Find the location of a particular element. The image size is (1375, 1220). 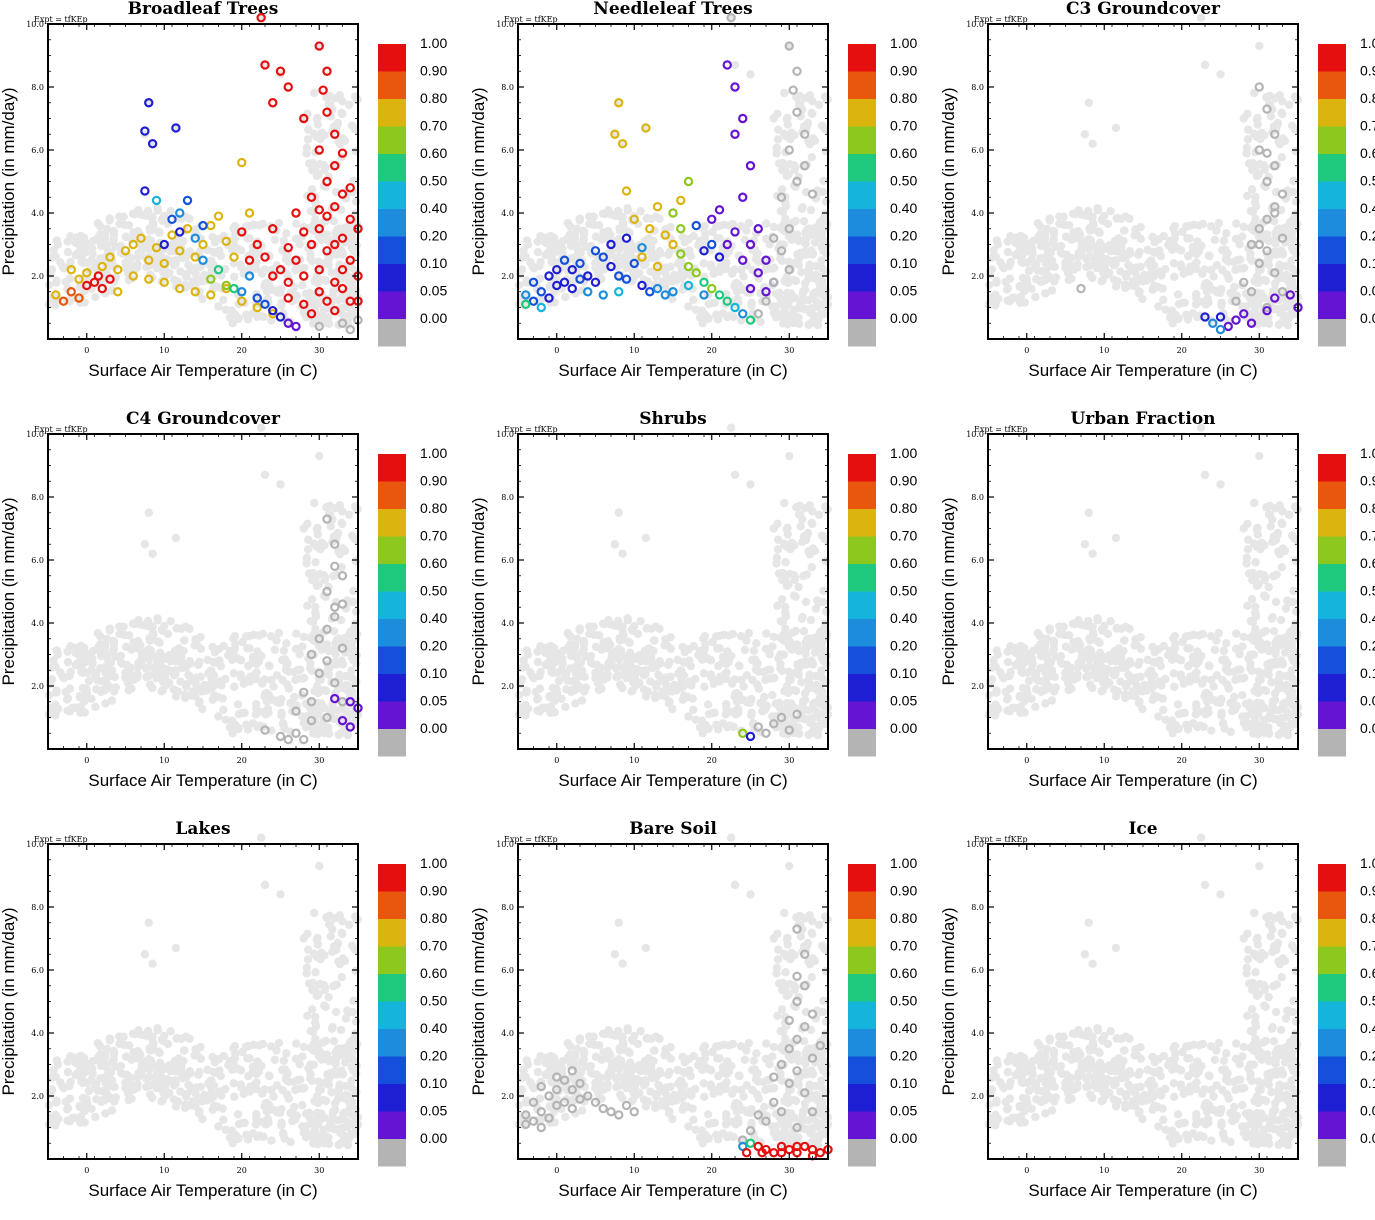

x-tick-label: 10 is located at coordinates (634, 760).